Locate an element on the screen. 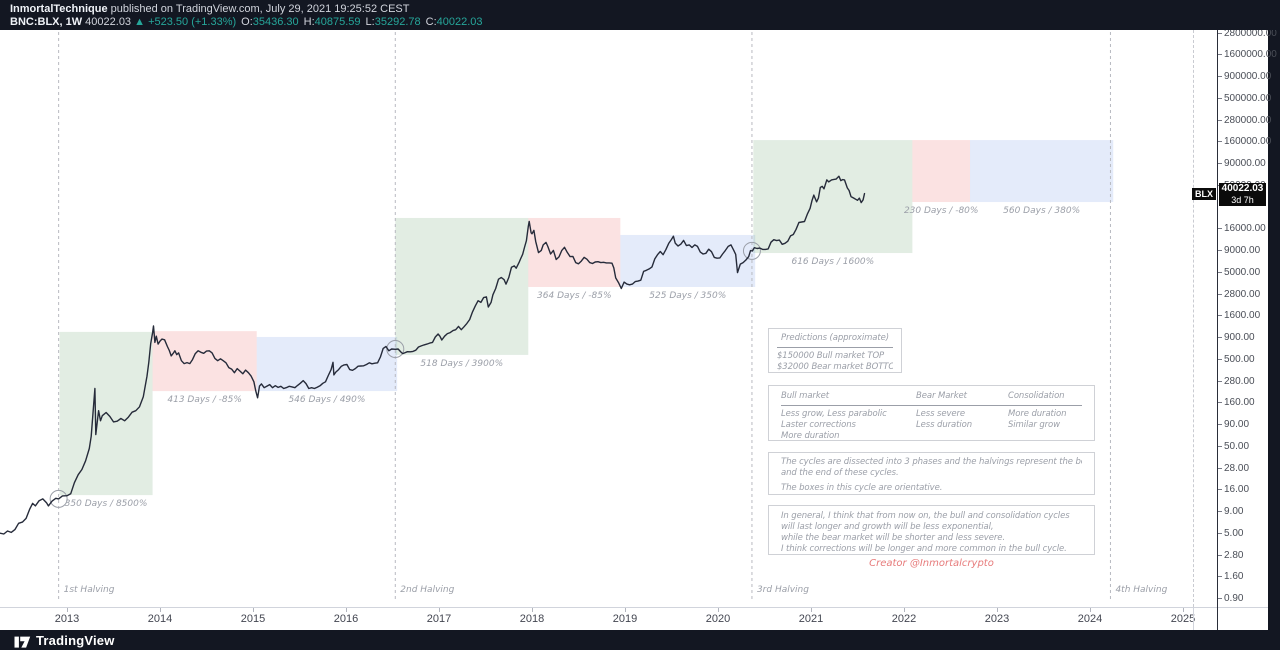 The height and width of the screenshot is (650, 1280). year-label: 2014 is located at coordinates (160, 619).